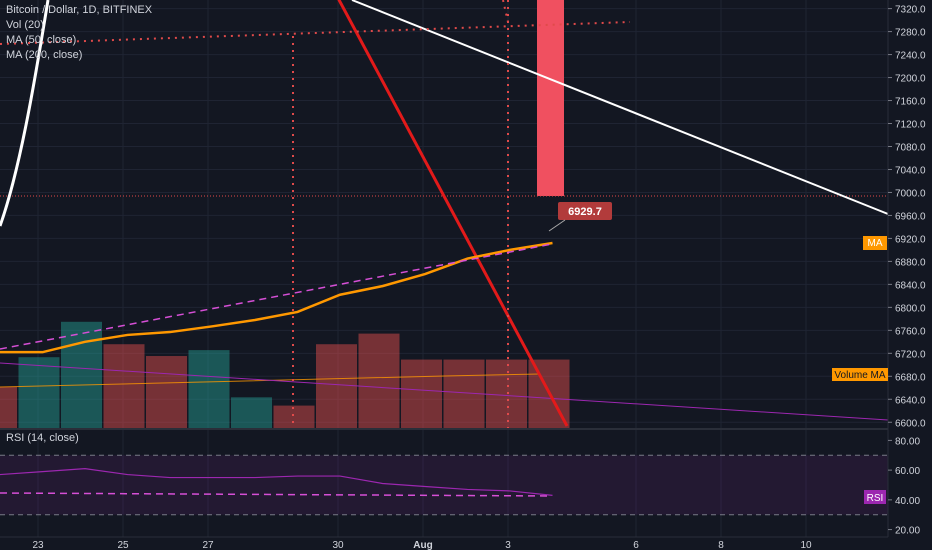 Image resolution: width=932 pixels, height=550 pixels. What do you see at coordinates (907, 471) in the screenshot?
I see `rsi-tick-label: 60.00` at bounding box center [907, 471].